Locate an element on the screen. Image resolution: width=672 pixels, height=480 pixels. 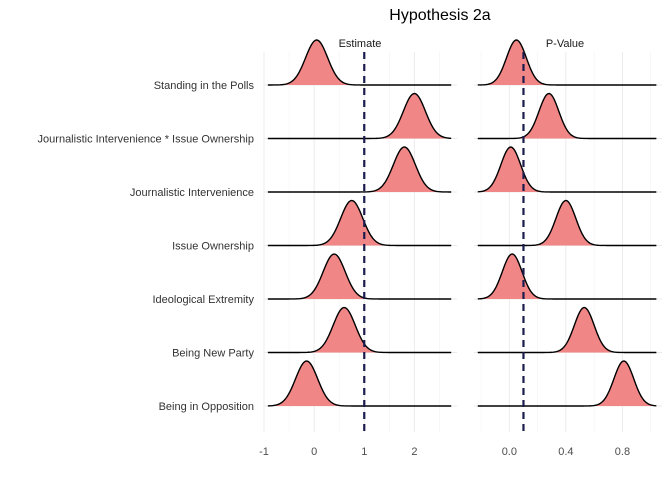
y-label: Issue Ownership is located at coordinates (213, 247).